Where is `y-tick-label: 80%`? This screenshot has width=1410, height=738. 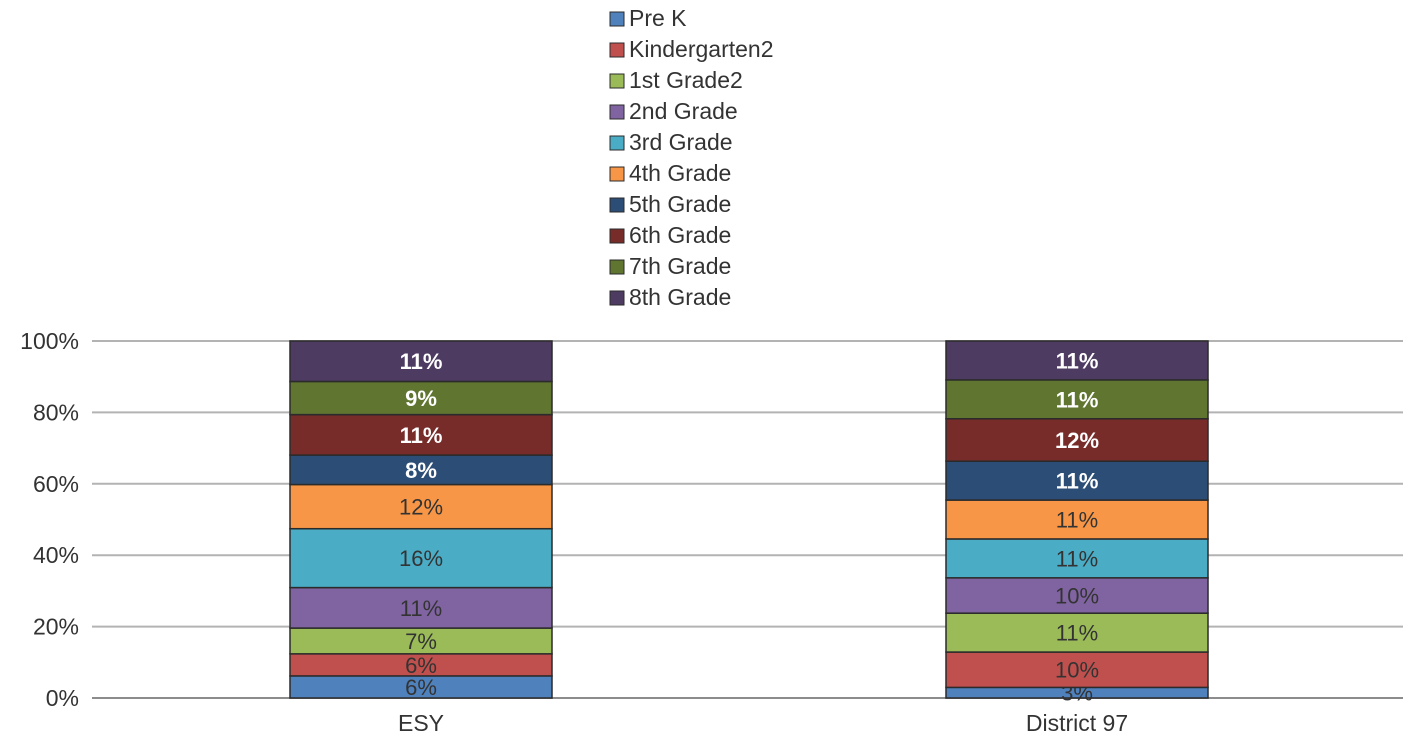 y-tick-label: 80% is located at coordinates (56, 412).